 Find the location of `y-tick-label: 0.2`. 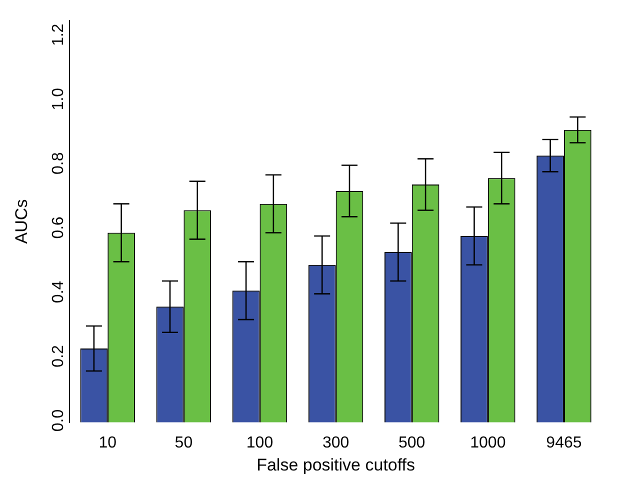

y-tick-label: 0.2 is located at coordinates (59, 356).